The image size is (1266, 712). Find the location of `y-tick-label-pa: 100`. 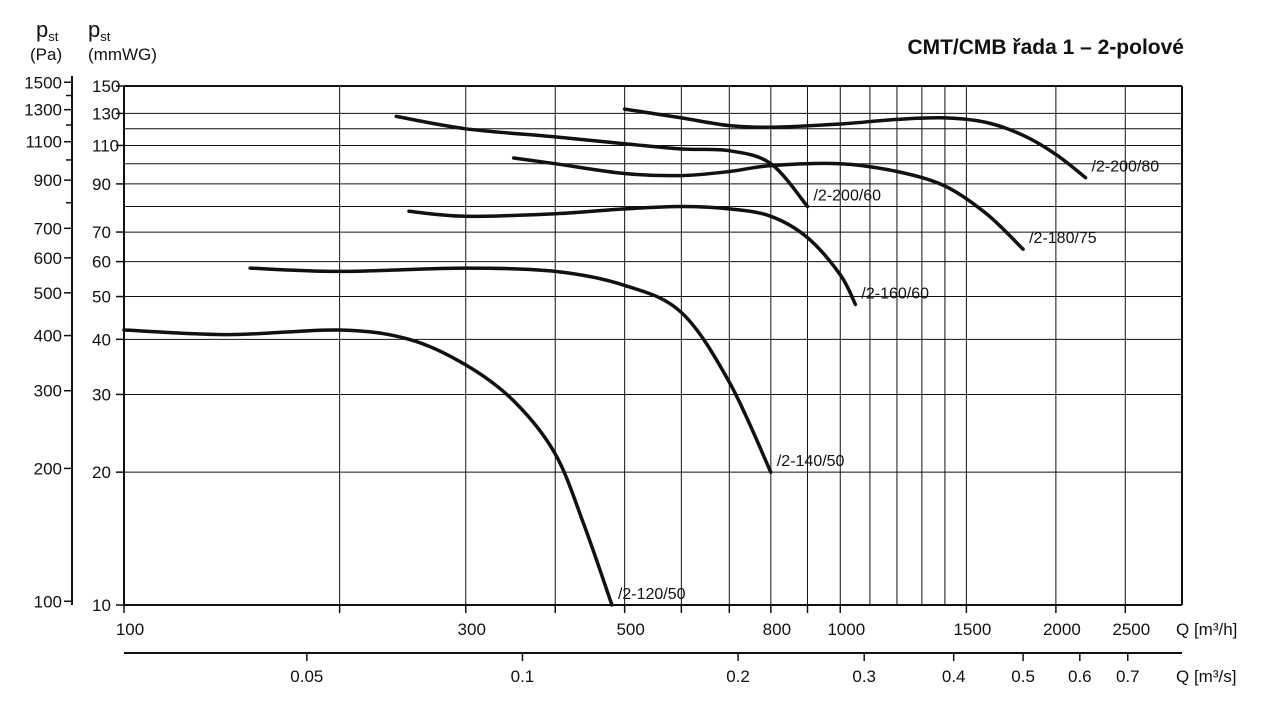

y-tick-label-pa: 100 is located at coordinates (48, 601).